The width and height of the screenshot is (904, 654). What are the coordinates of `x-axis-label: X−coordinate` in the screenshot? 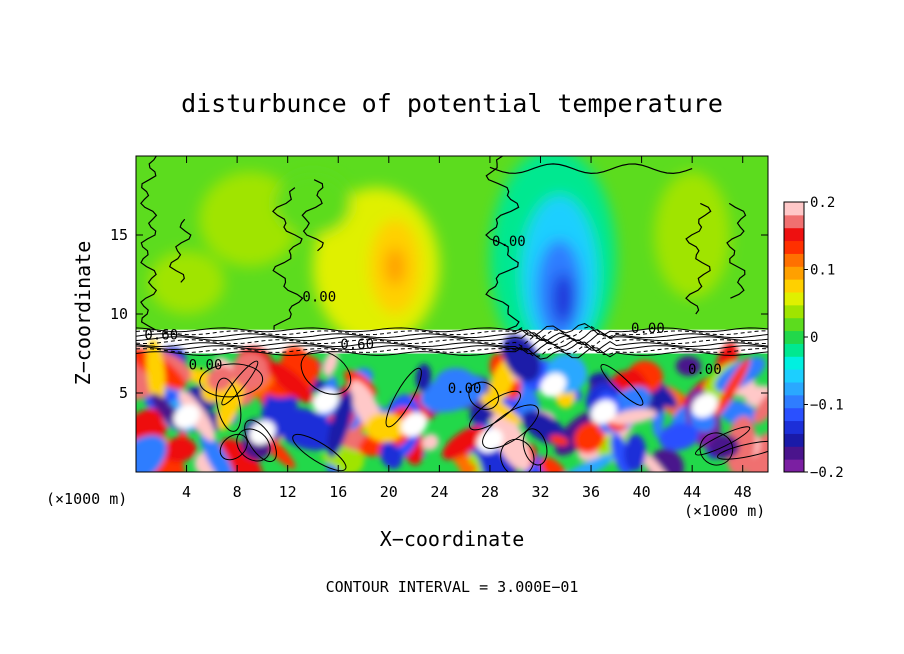 It's located at (452, 539).